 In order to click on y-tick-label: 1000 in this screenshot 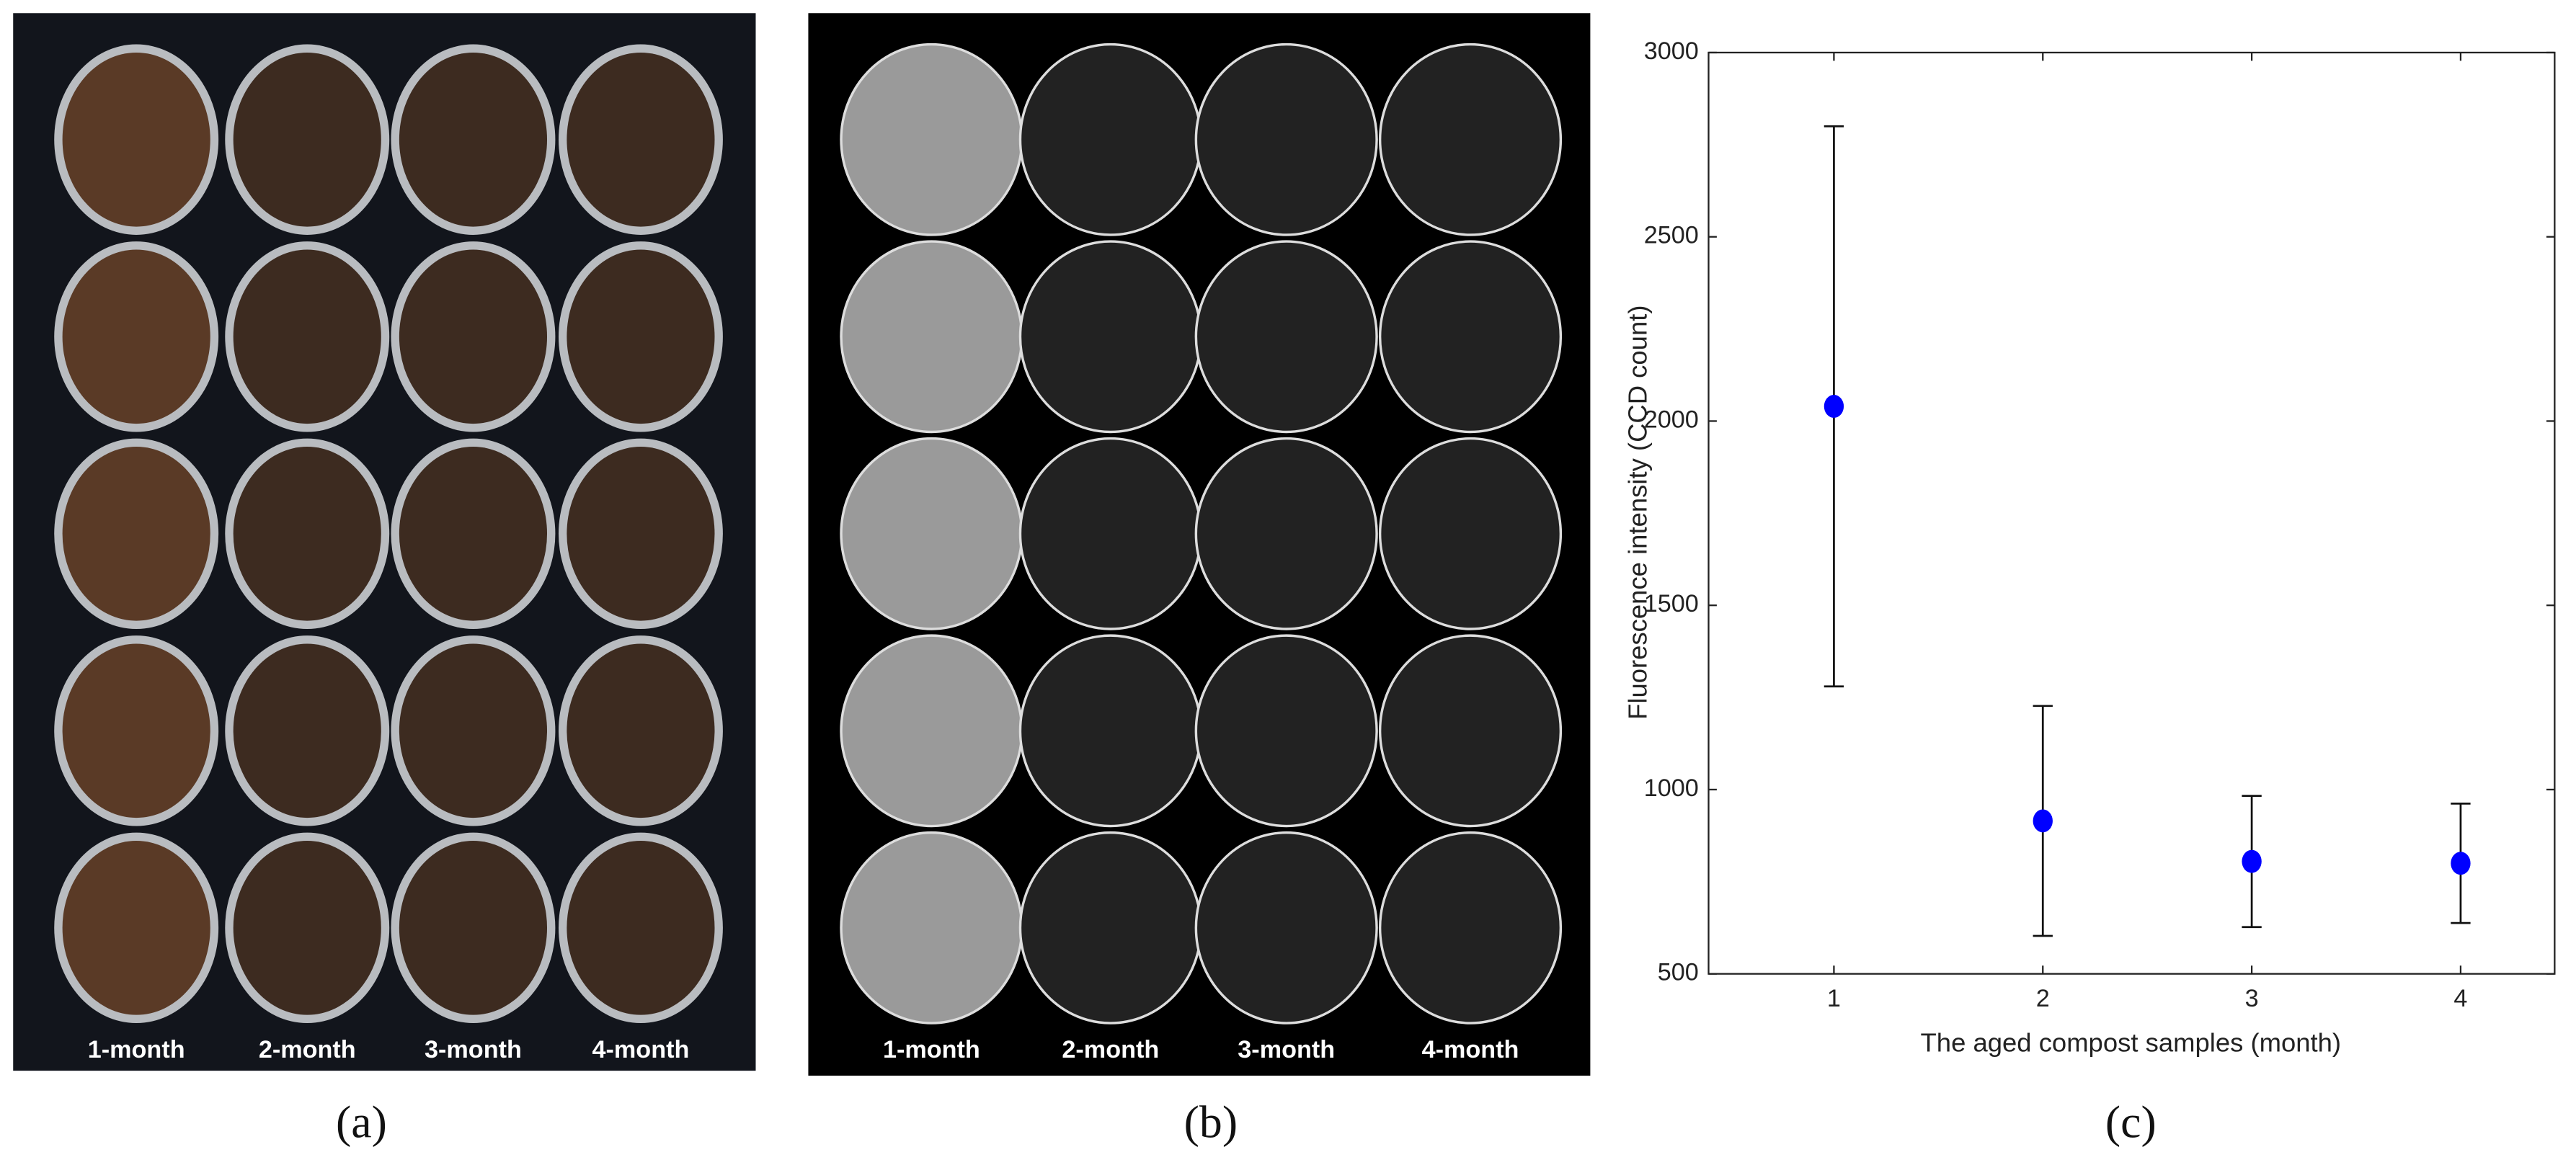, I will do `click(1672, 788)`.